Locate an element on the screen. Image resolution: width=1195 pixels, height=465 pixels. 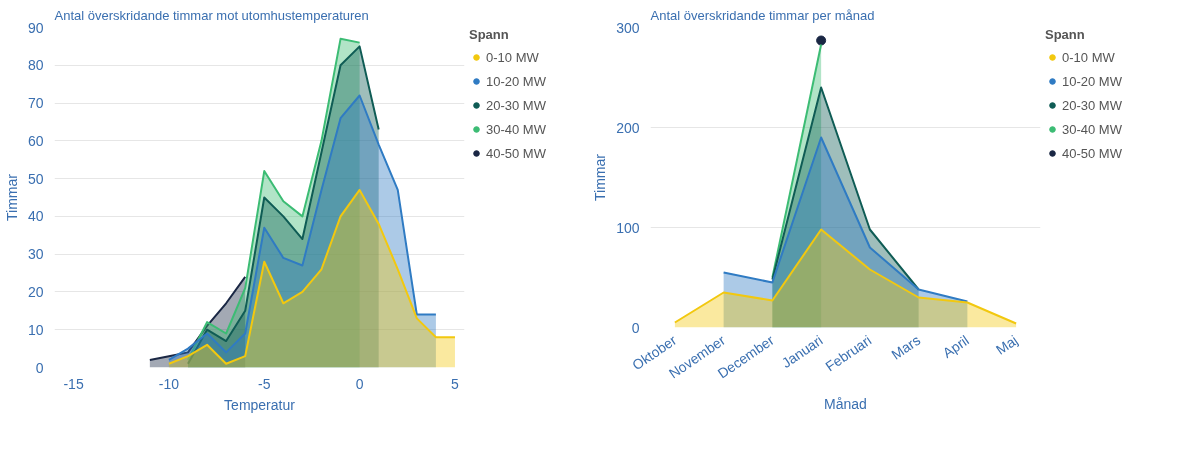
y-tick-label: 70 is located at coordinates (35, 103).